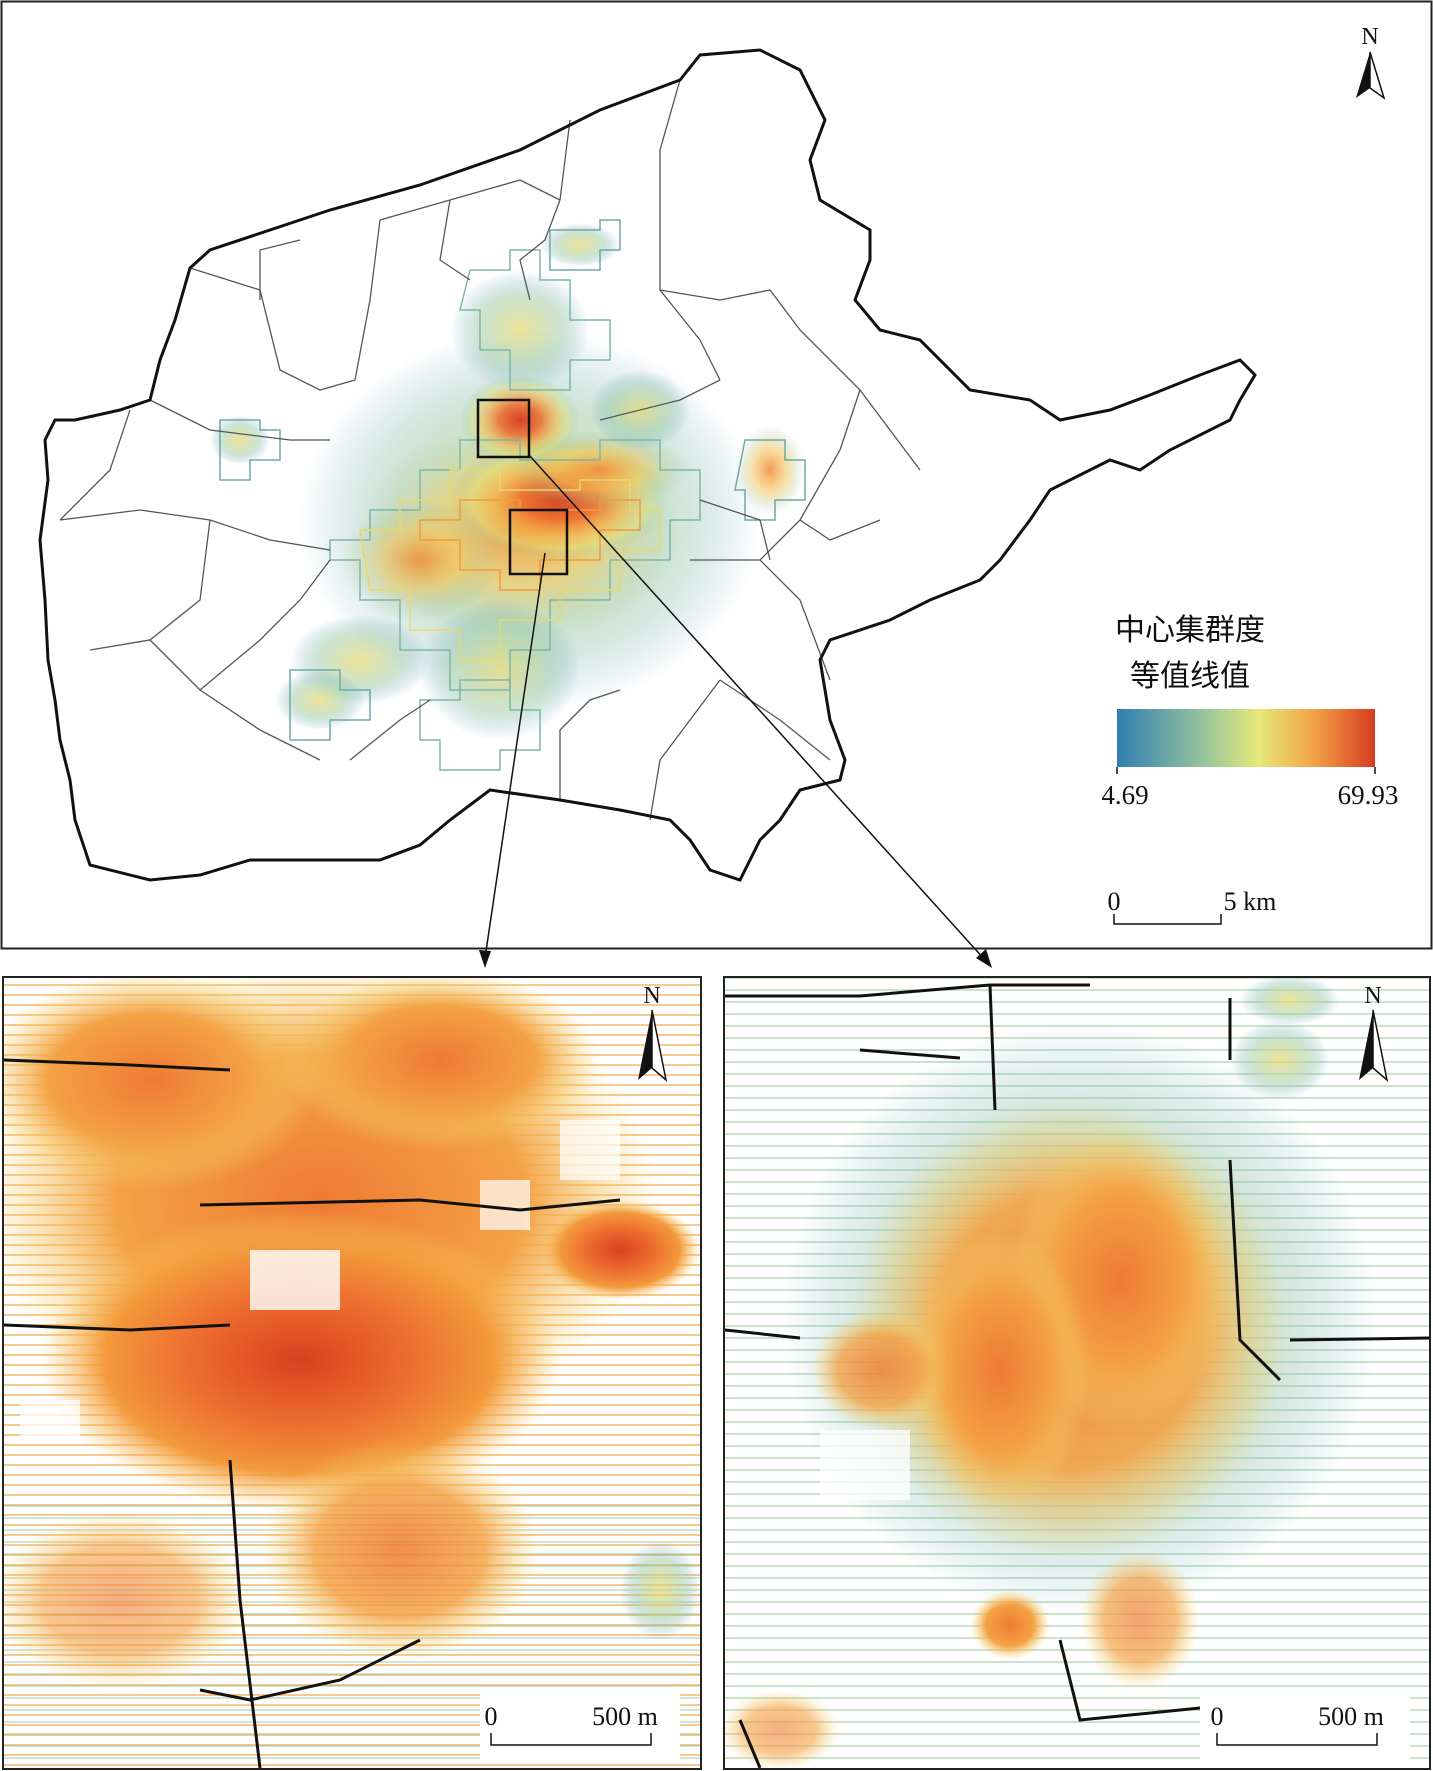  I want to click on legend-title-line2: 等值线值, so click(1190, 676).